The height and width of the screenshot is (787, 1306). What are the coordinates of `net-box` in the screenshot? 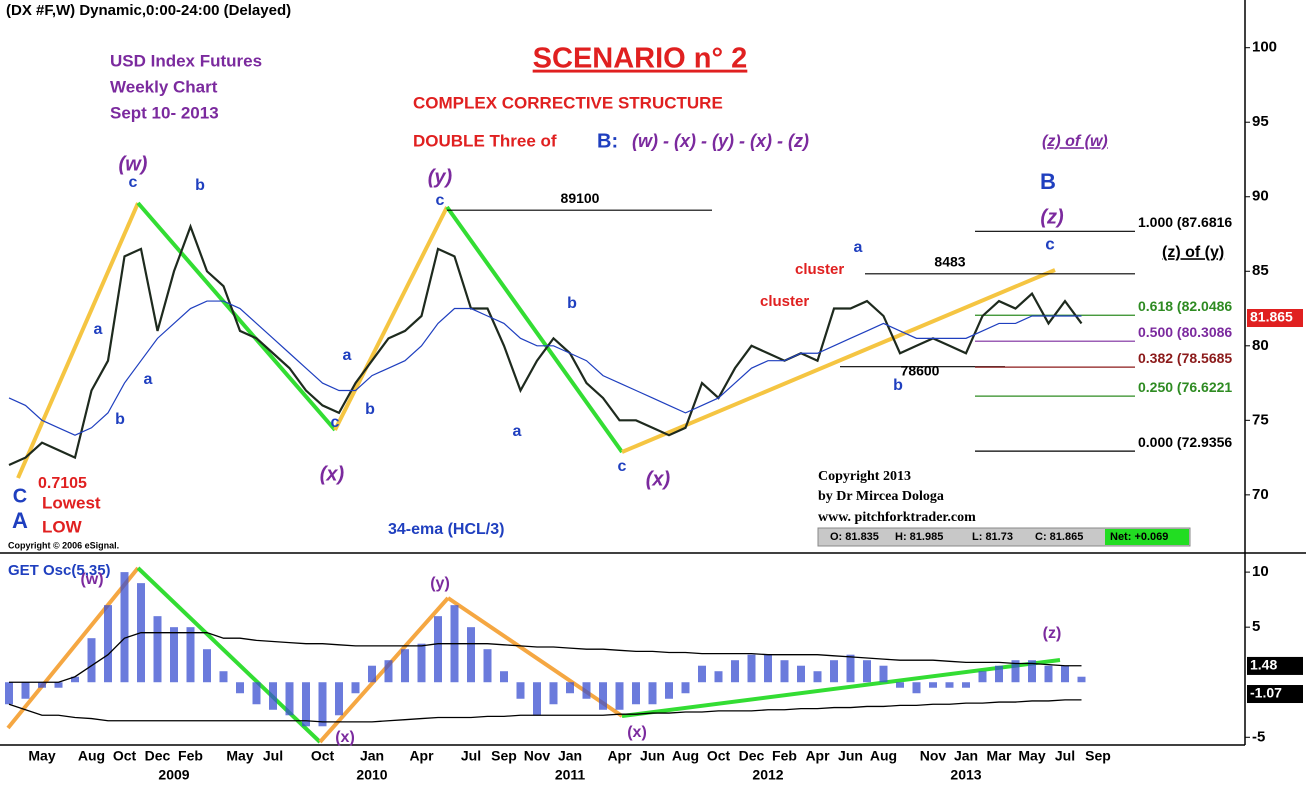 It's located at (1147, 537).